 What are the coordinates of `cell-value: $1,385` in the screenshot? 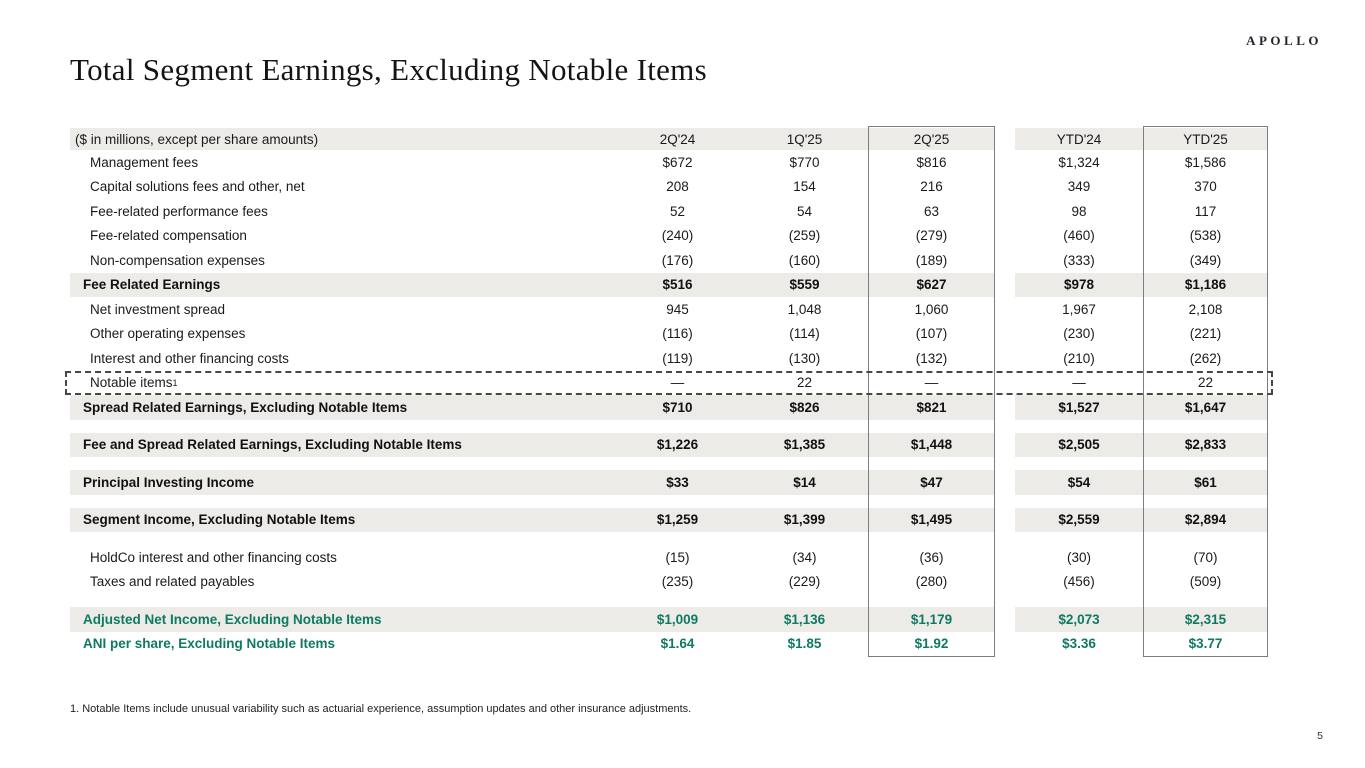 It's located at (804, 444).